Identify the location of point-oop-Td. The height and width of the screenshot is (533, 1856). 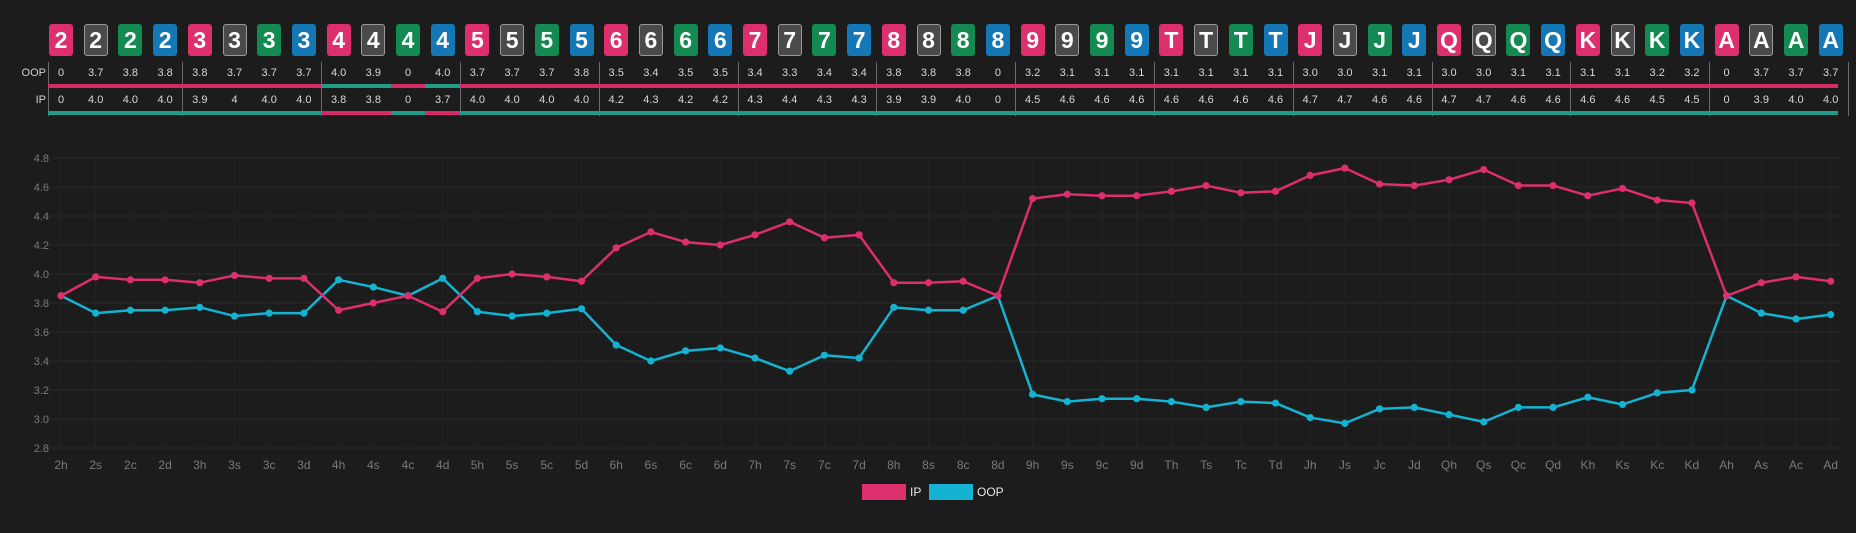
(1275, 403).